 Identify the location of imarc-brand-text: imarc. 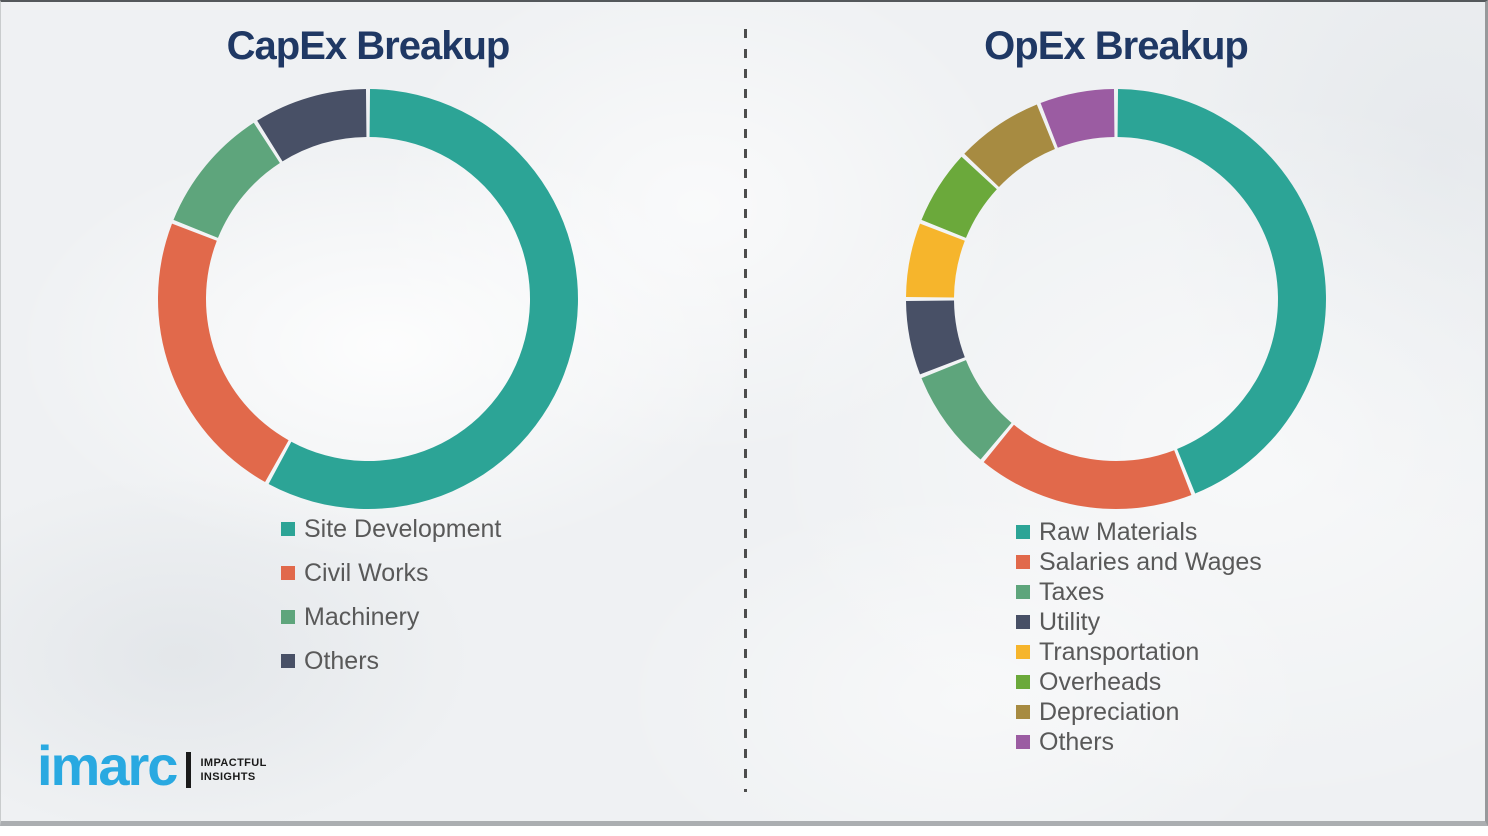
(107, 765).